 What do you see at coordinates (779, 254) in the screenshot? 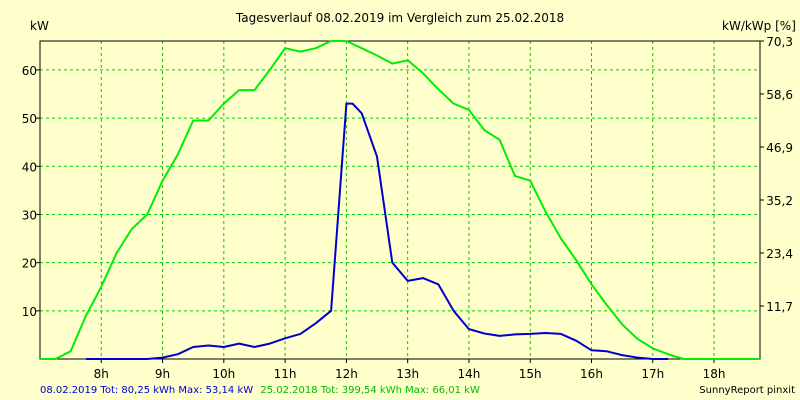
I see `y-tick-right-label-1: 23,4` at bounding box center [779, 254].